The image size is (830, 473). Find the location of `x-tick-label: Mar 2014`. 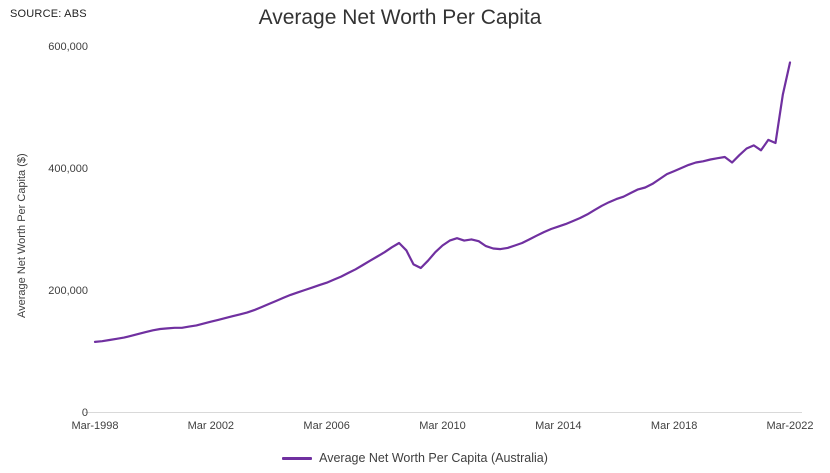

x-tick-label: Mar 2014 is located at coordinates (558, 426).